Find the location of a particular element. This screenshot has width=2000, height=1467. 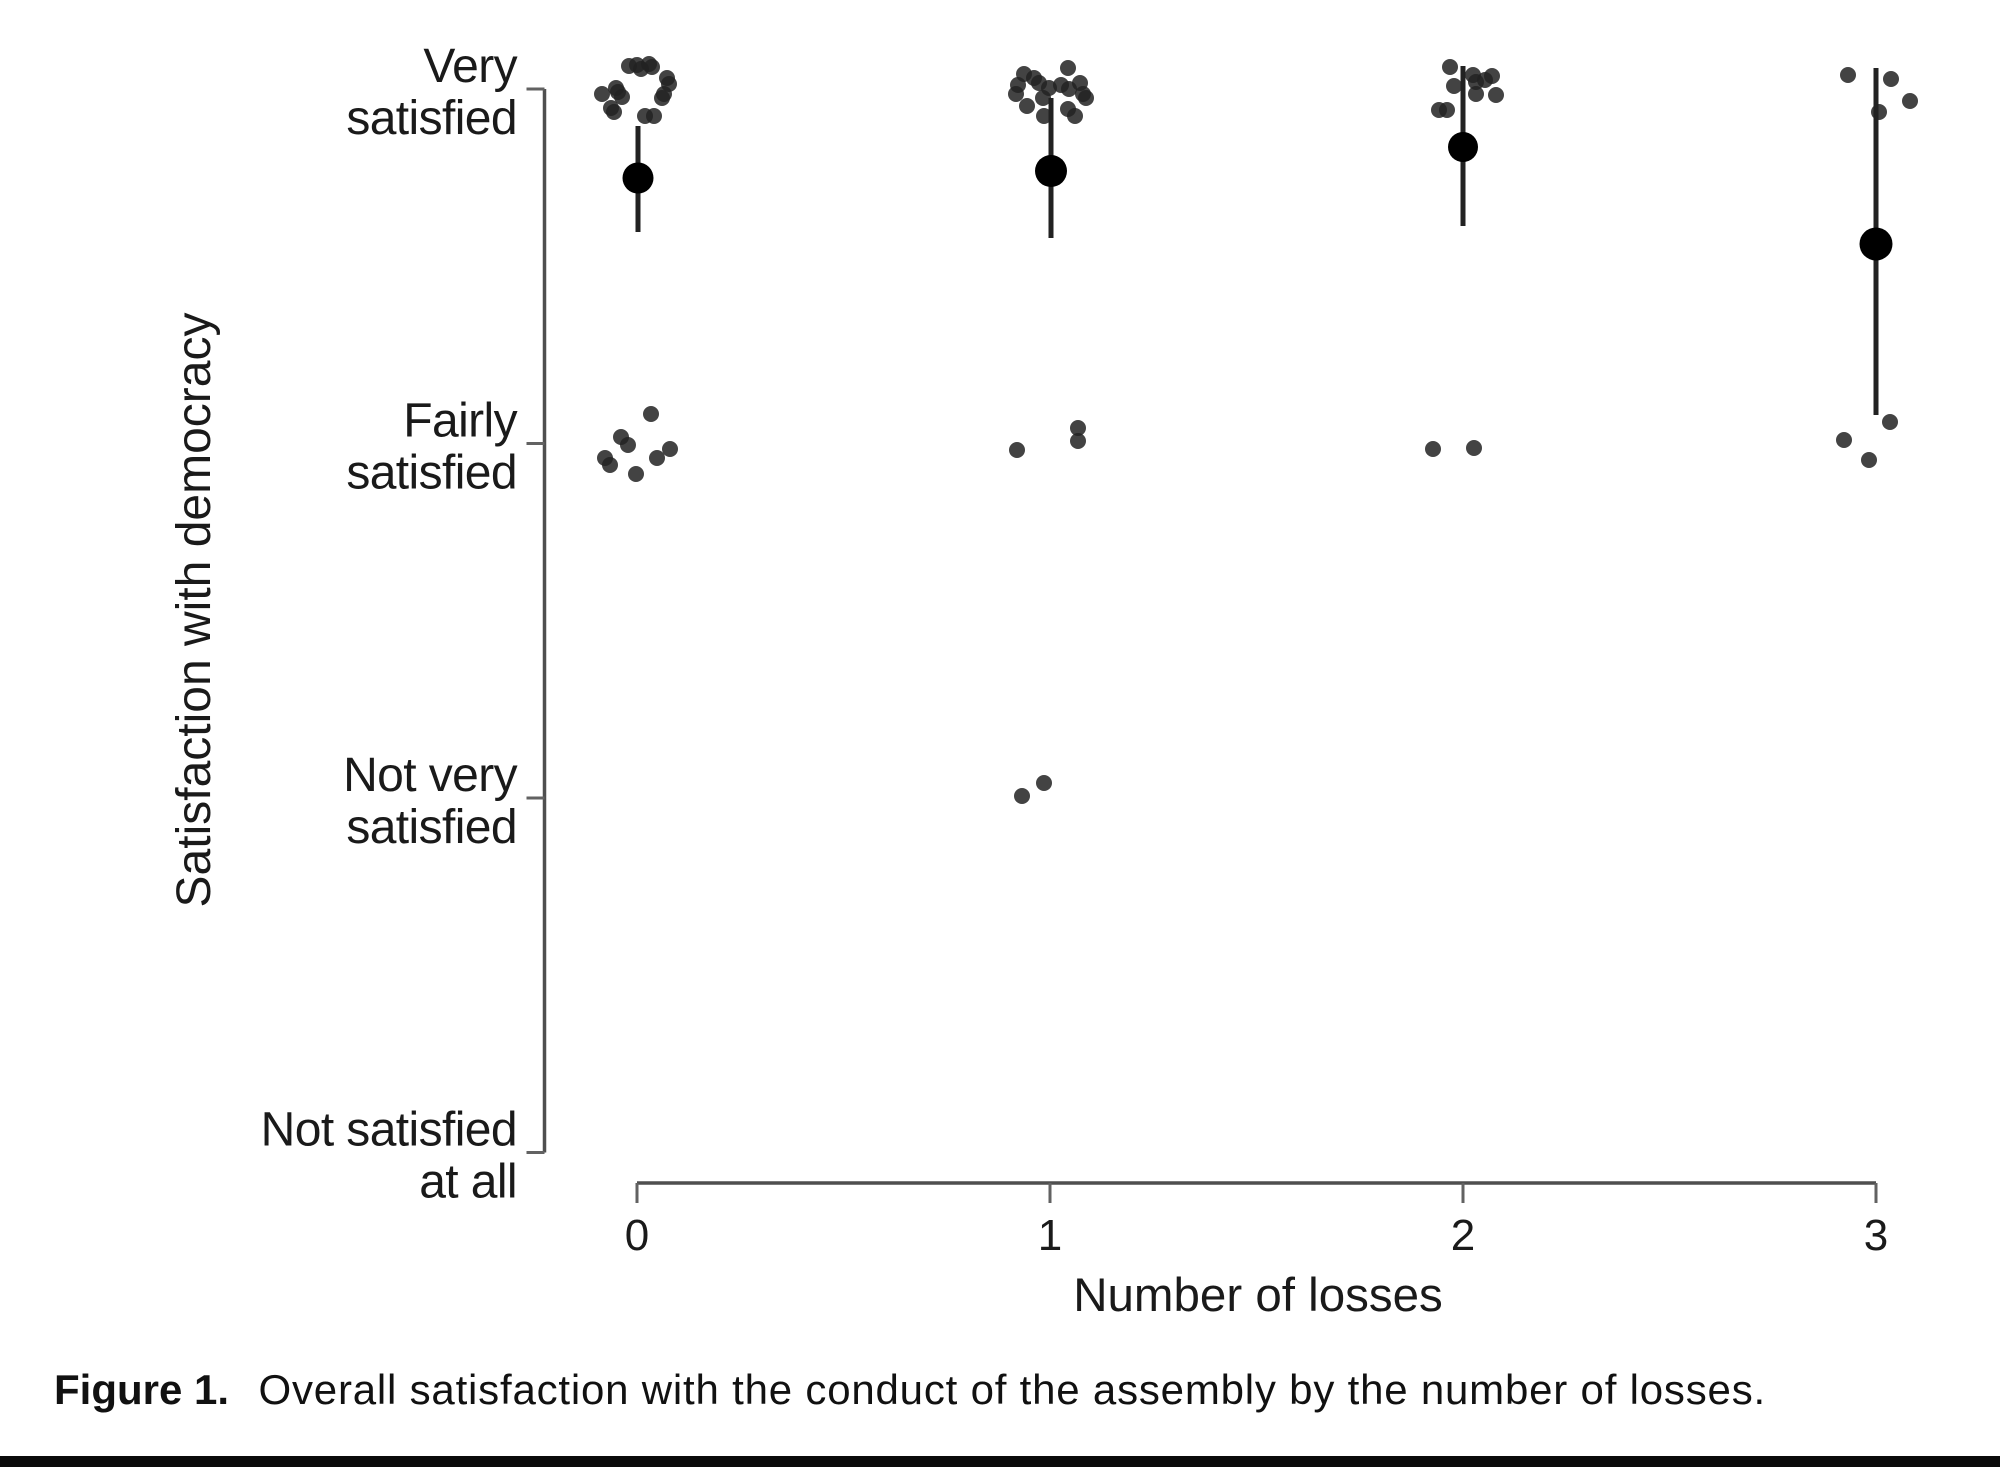

svg-text: Number of losses is located at coordinates (1258, 1295).